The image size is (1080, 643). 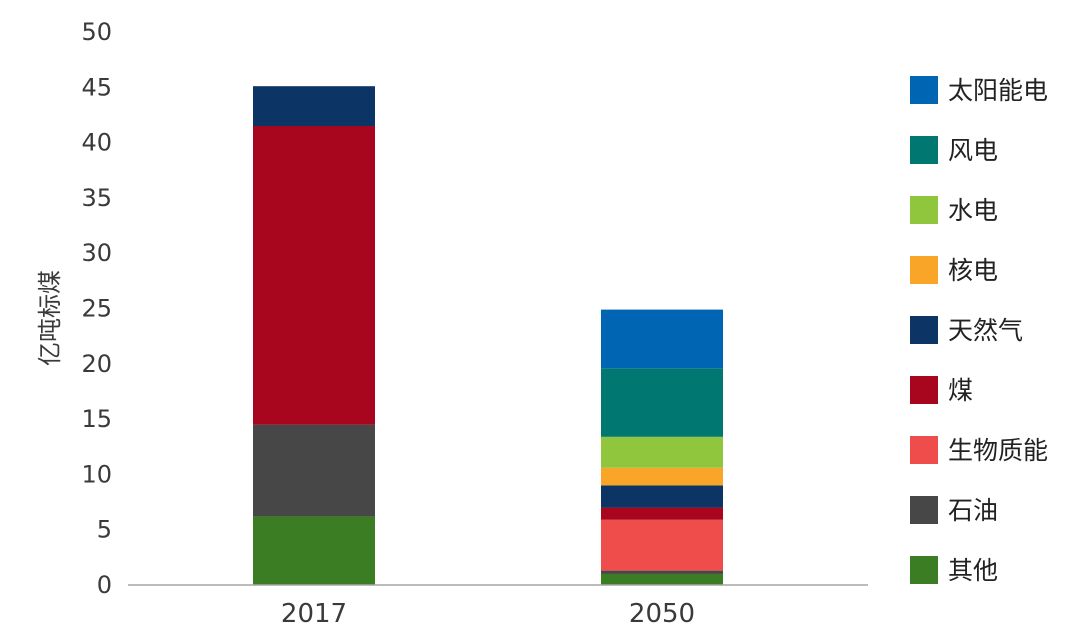 I want to click on legend-label: 其他, so click(x=973, y=570).